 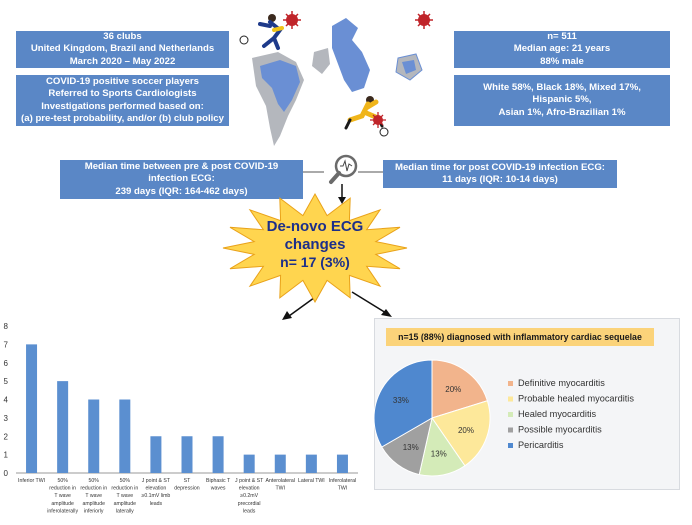 What do you see at coordinates (321, 61) in the screenshot?
I see `ireland-map` at bounding box center [321, 61].